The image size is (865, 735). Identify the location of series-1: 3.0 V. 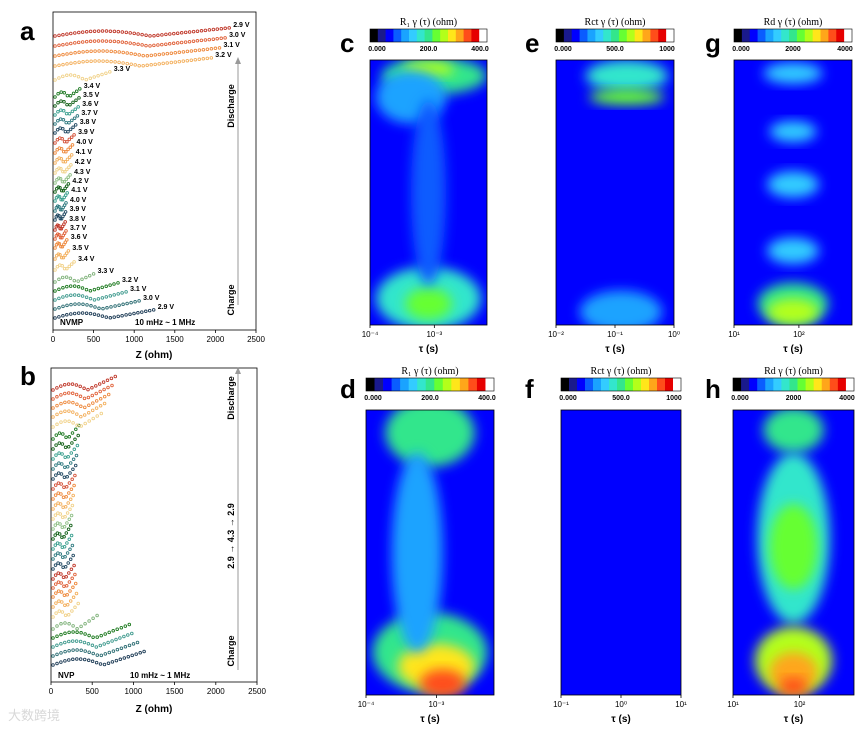
(106, 303).